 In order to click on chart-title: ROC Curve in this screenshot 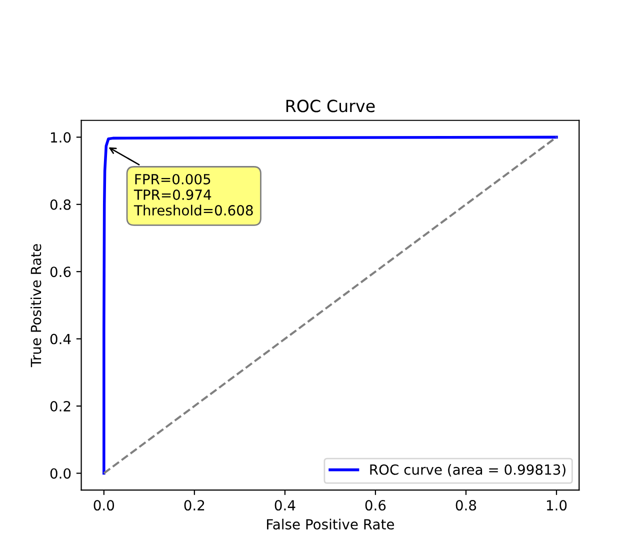, I will do `click(330, 106)`.